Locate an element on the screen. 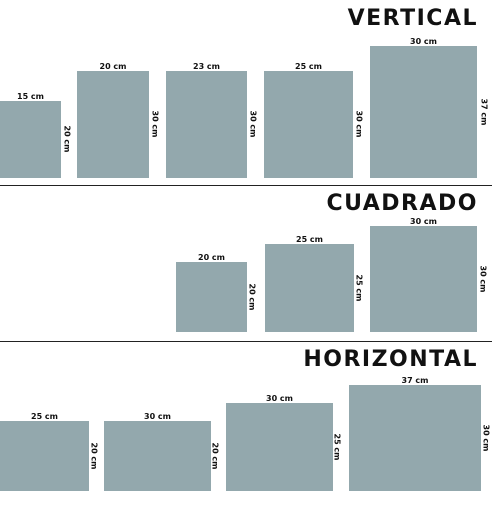 Image resolution: width=492 pixels, height=511 pixels. section-title-vertical: VERTICAL is located at coordinates (412, 18).